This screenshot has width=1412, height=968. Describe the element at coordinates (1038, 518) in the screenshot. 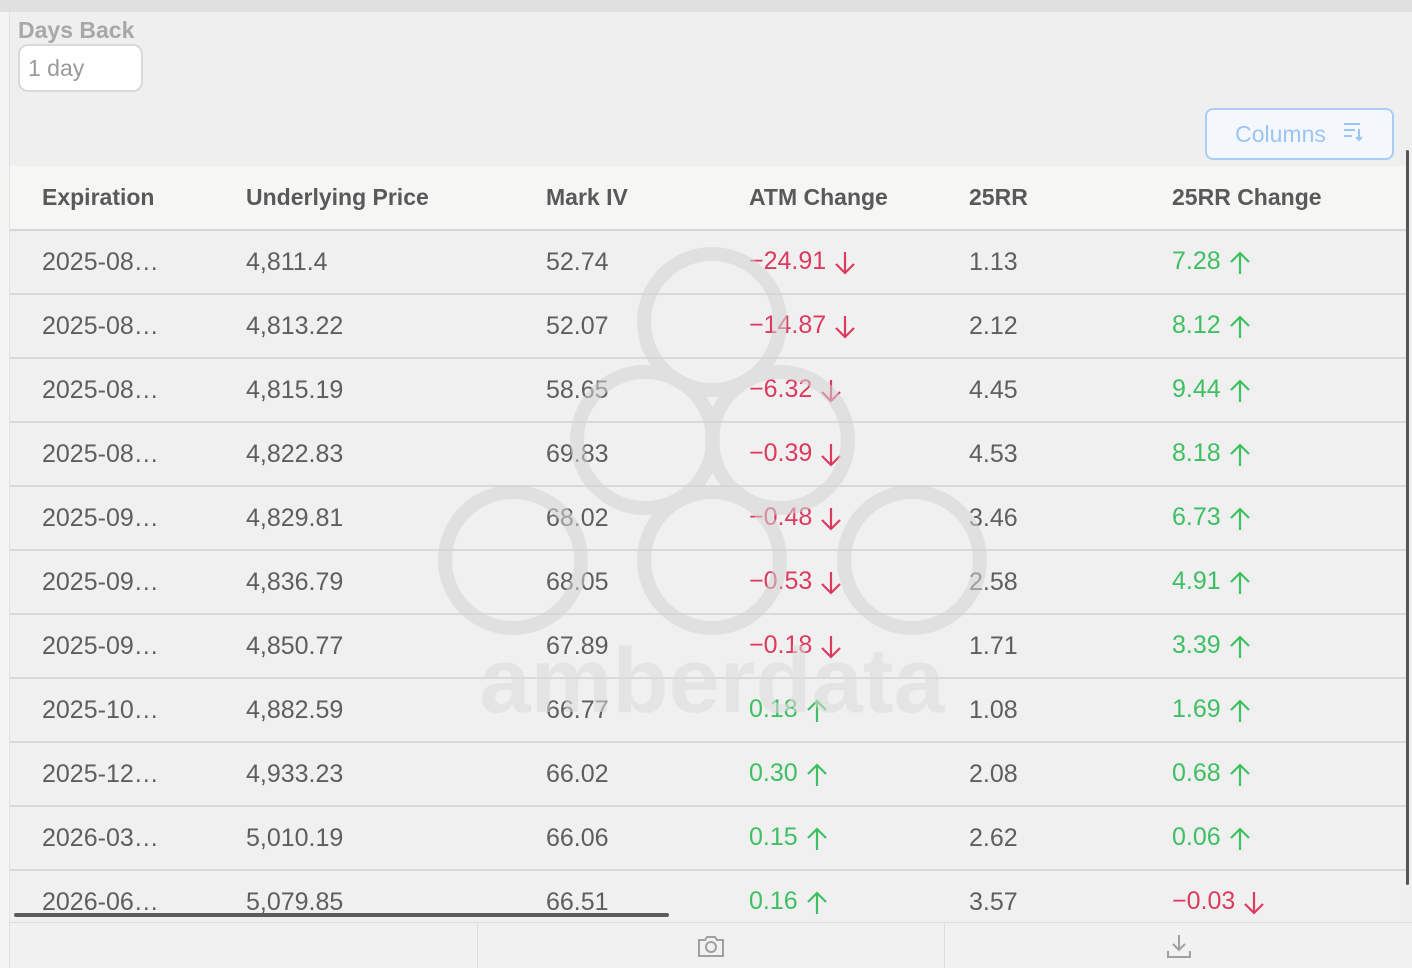

I see `cell-25rr: 3.46` at that location.